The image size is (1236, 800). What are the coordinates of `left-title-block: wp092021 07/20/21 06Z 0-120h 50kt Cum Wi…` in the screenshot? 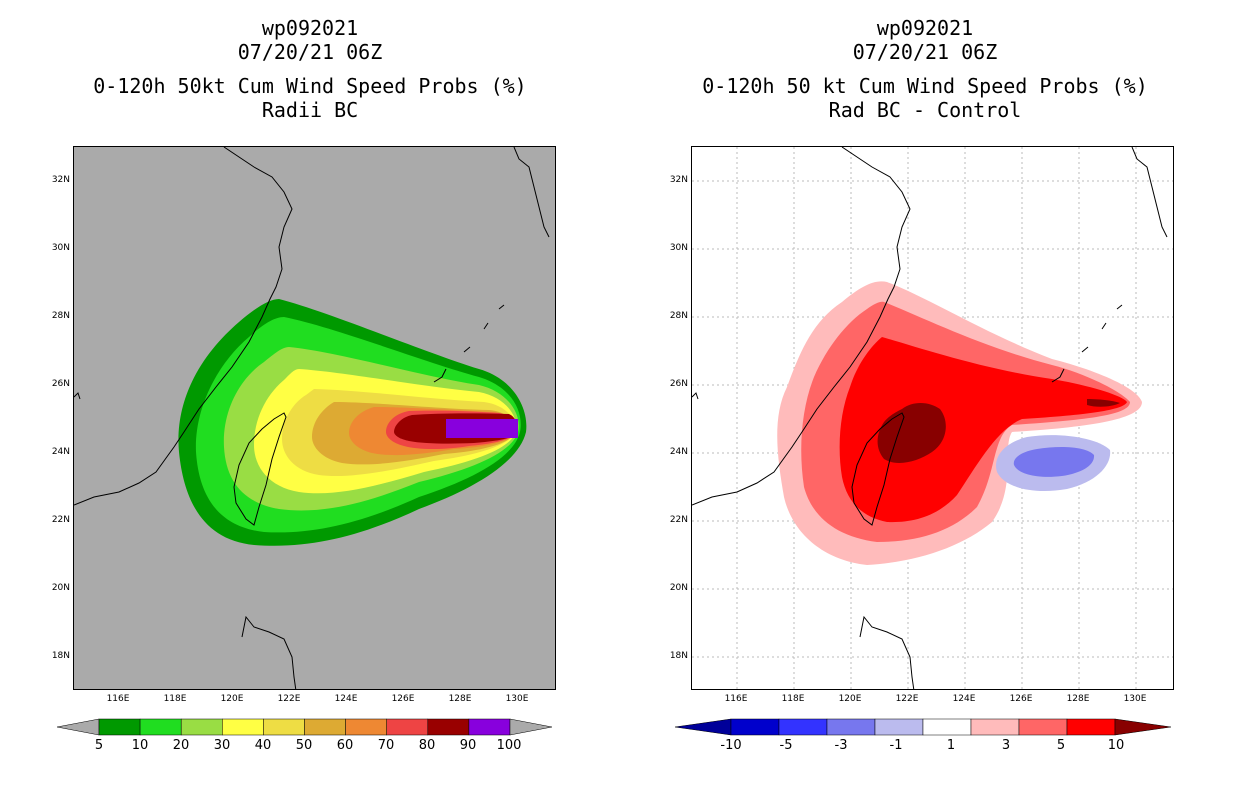 It's located at (310, 69).